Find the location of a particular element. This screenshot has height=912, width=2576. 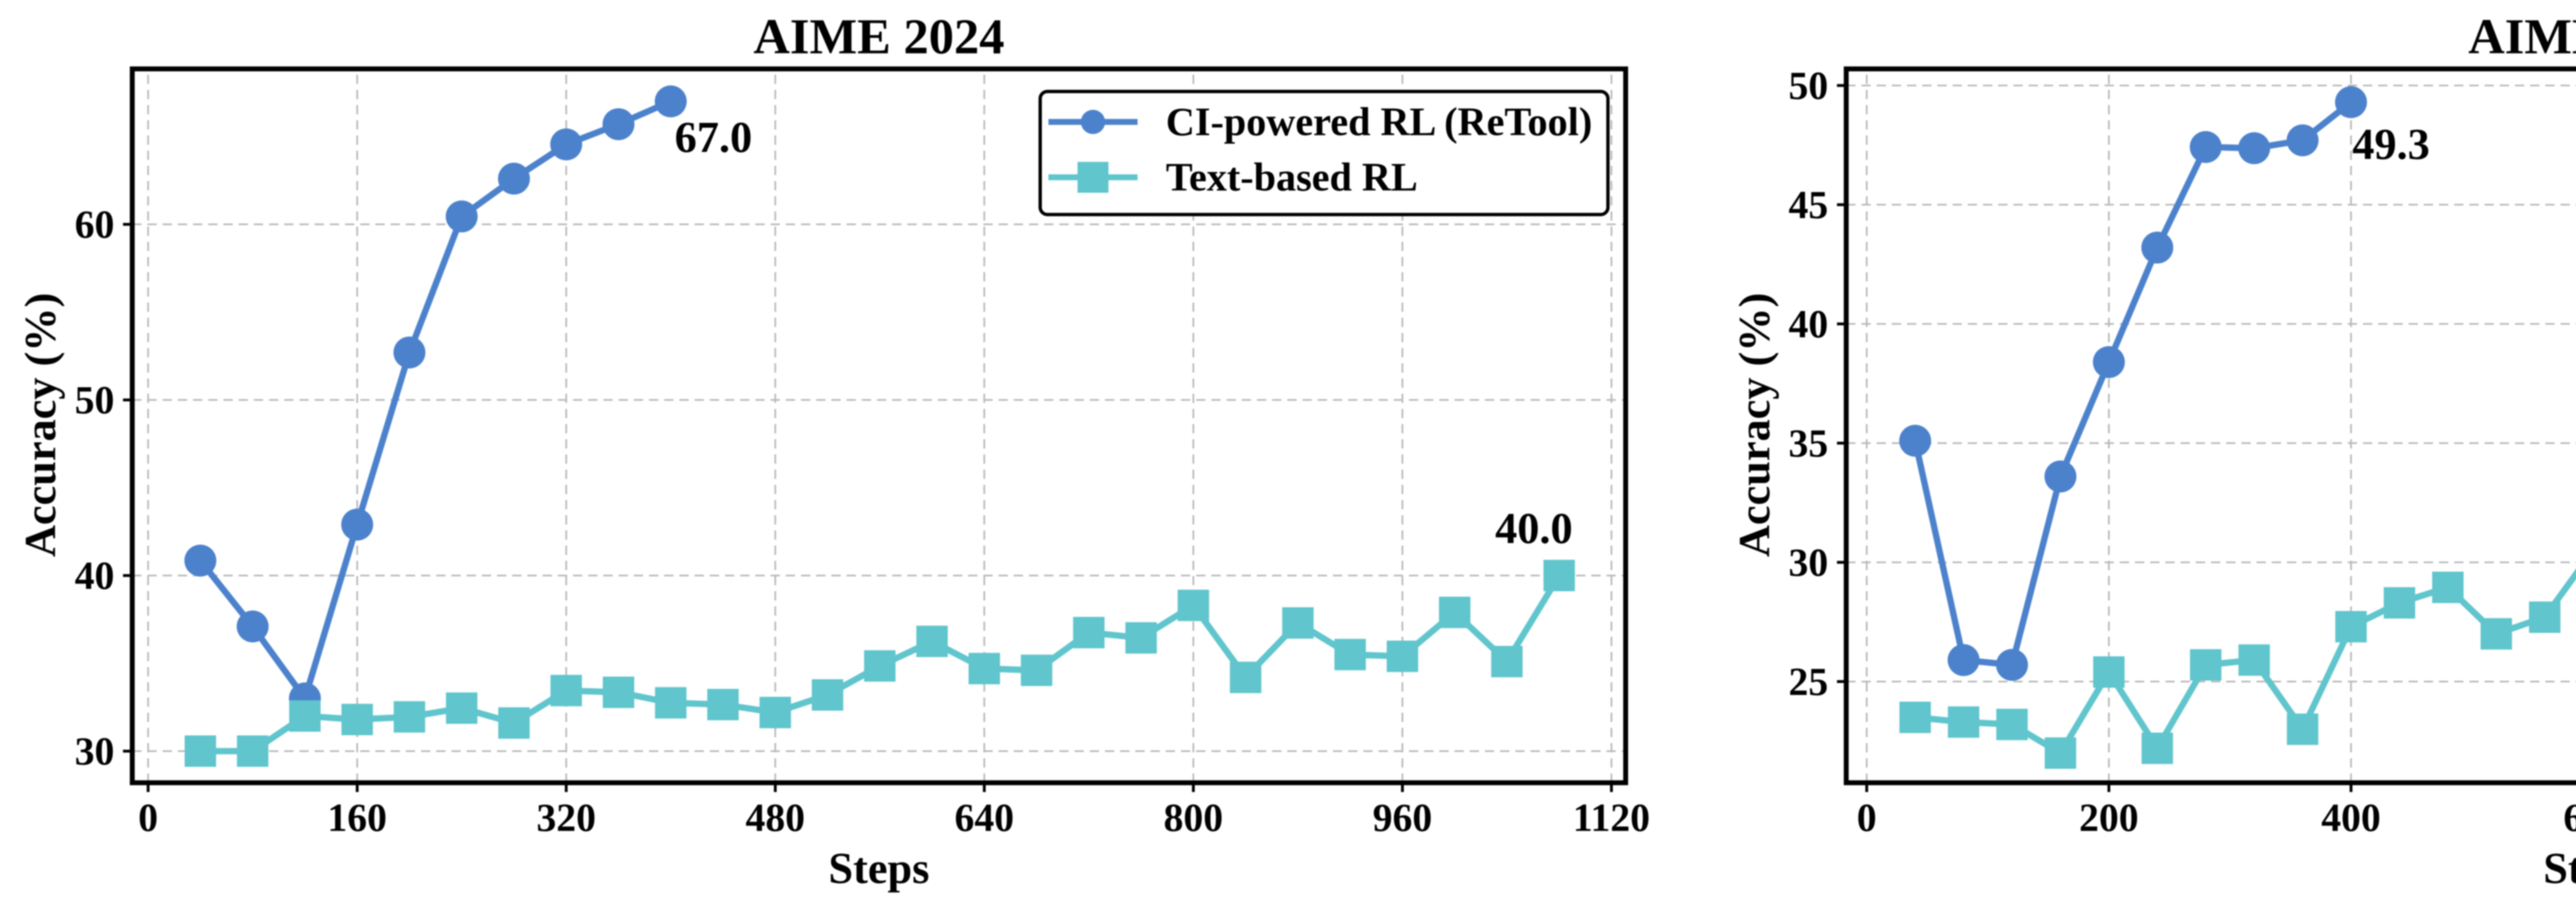

svg-text: Text-based RL is located at coordinates (1292, 176).